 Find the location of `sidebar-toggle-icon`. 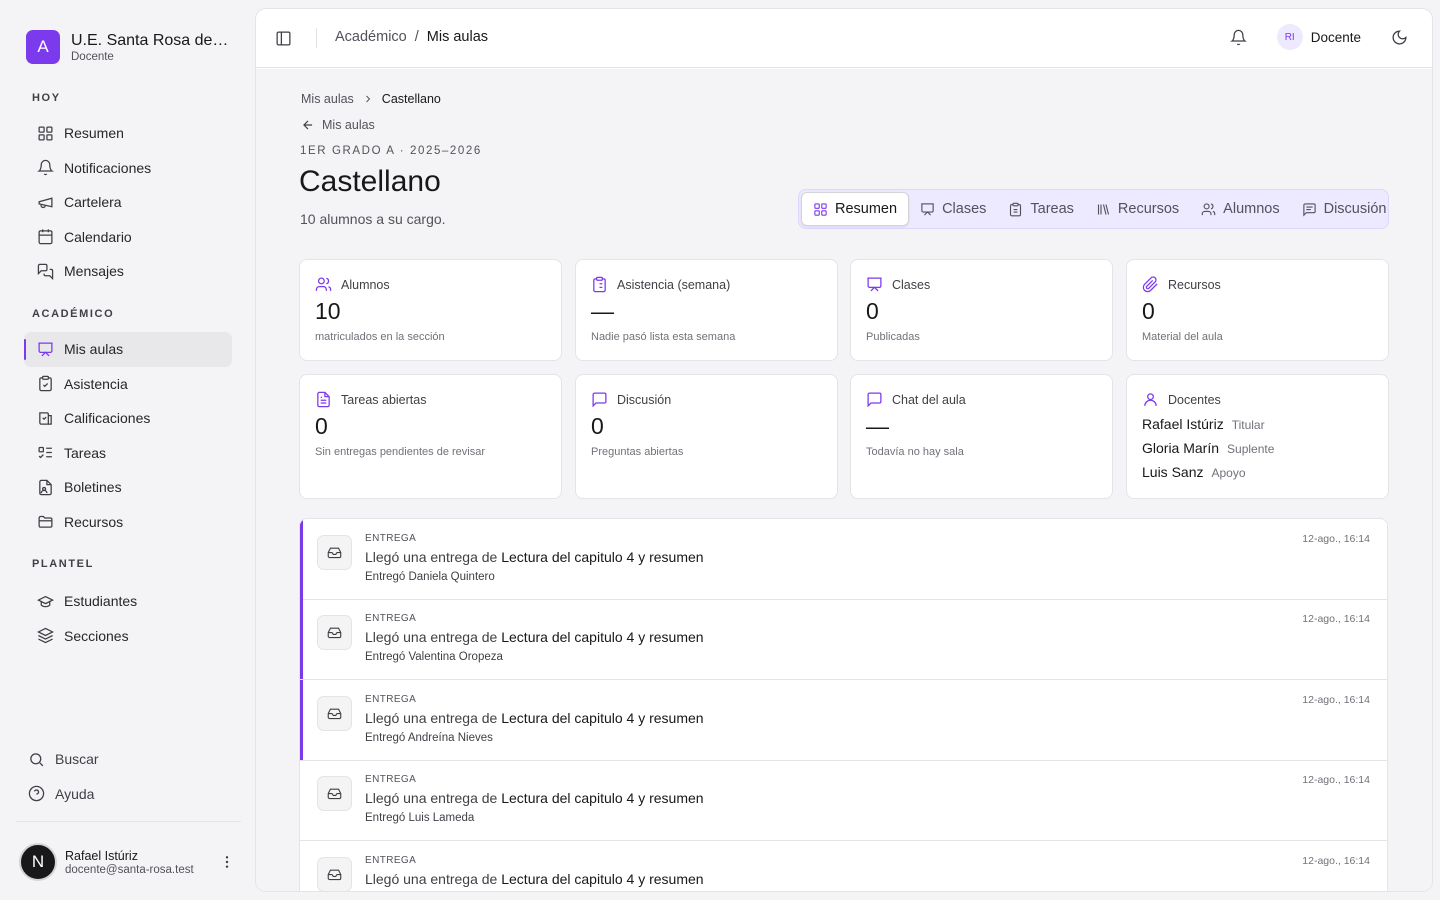

sidebar-toggle-icon is located at coordinates (283, 38).